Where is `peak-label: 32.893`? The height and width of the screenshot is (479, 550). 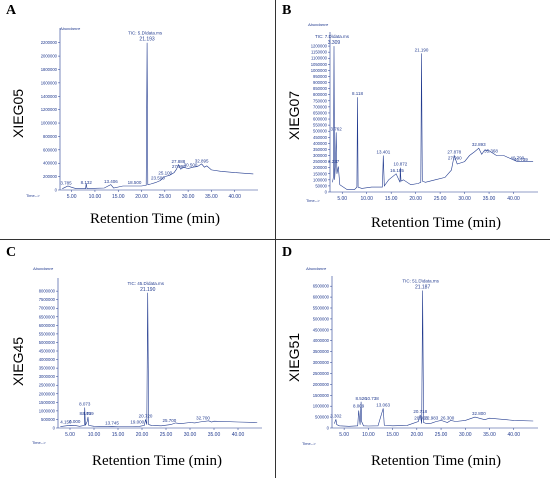 peak-label: 32.893 is located at coordinates (479, 144).